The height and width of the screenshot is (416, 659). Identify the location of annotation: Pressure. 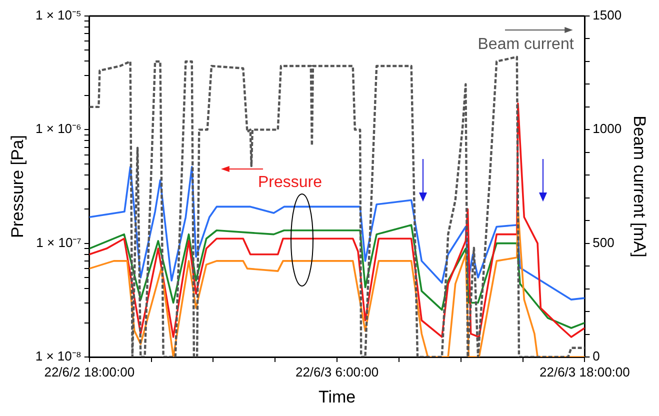
(289, 183).